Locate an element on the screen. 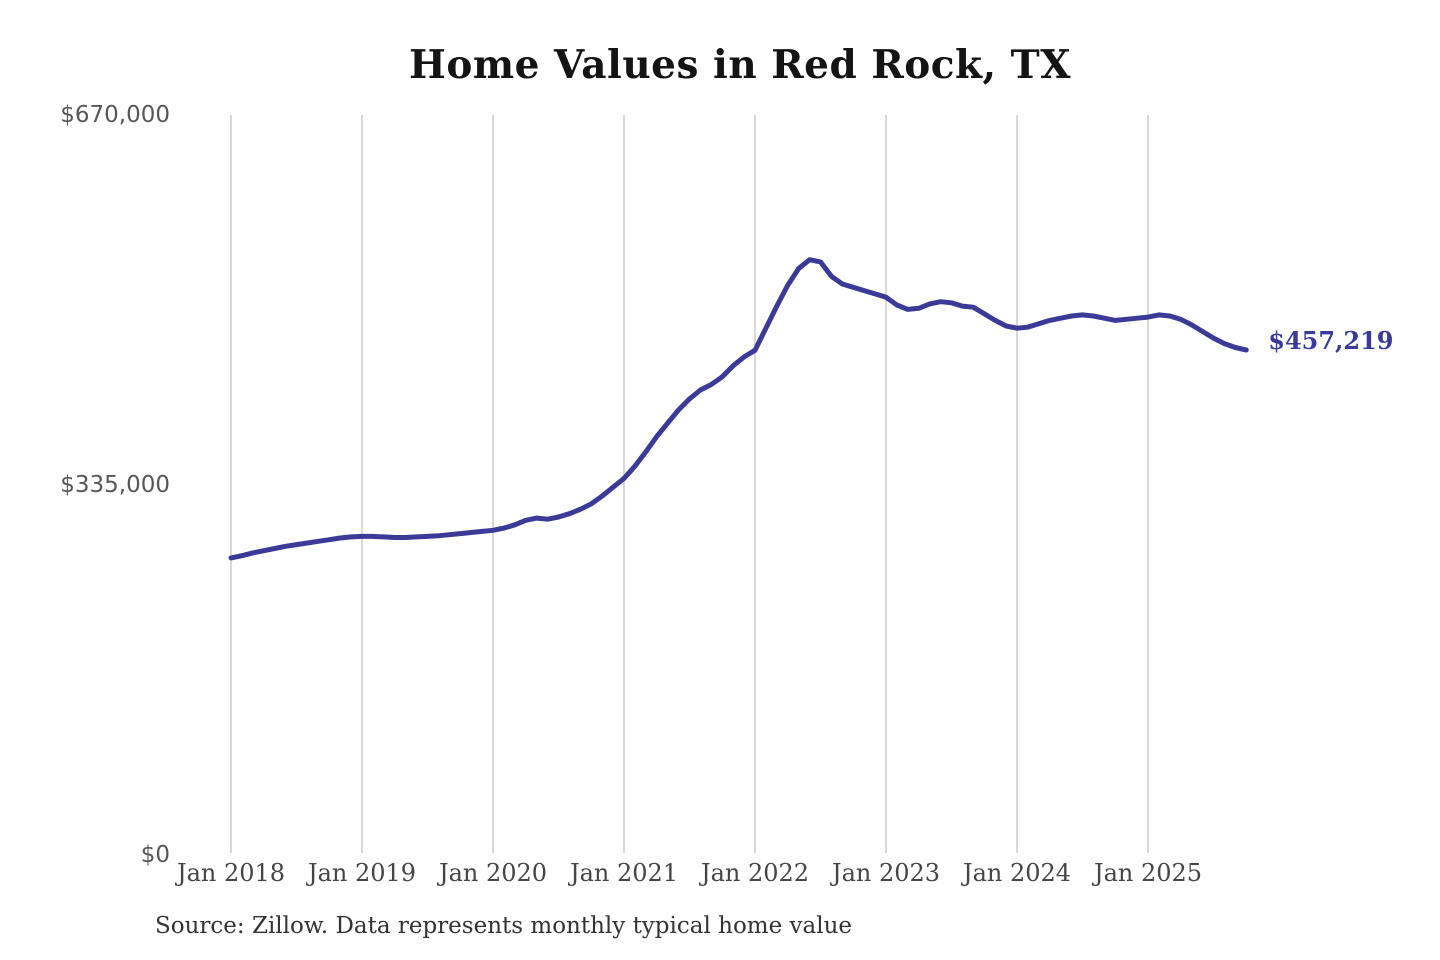  x-tick-label: Jan 2023 is located at coordinates (886, 873).